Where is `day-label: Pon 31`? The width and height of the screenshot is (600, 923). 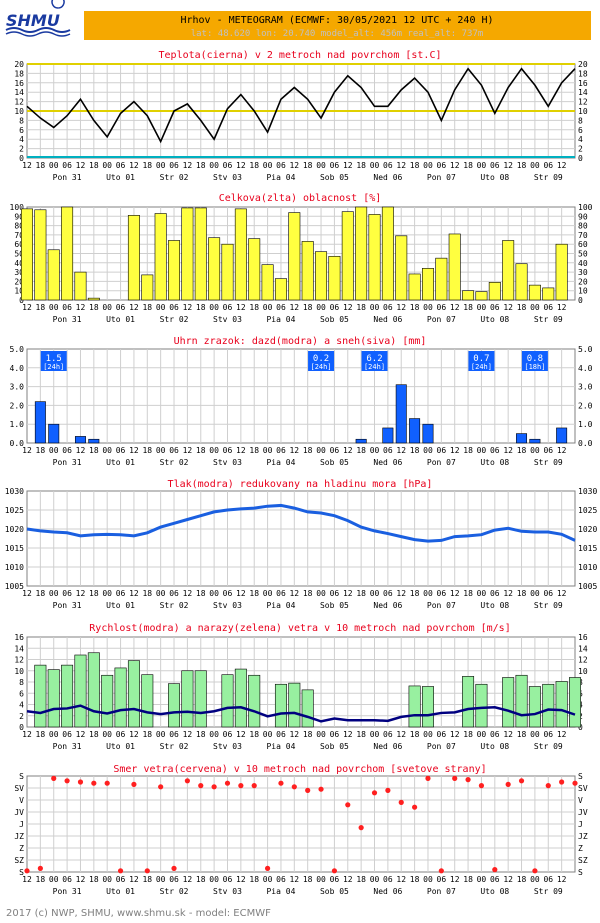 day-label: Pon 31 is located at coordinates (67, 462).